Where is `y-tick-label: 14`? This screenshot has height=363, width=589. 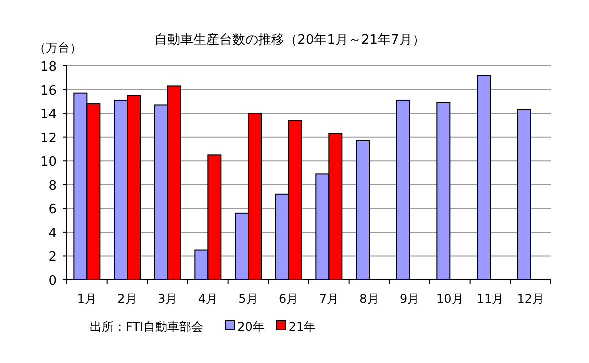
y-tick-label: 14 is located at coordinates (48, 115).